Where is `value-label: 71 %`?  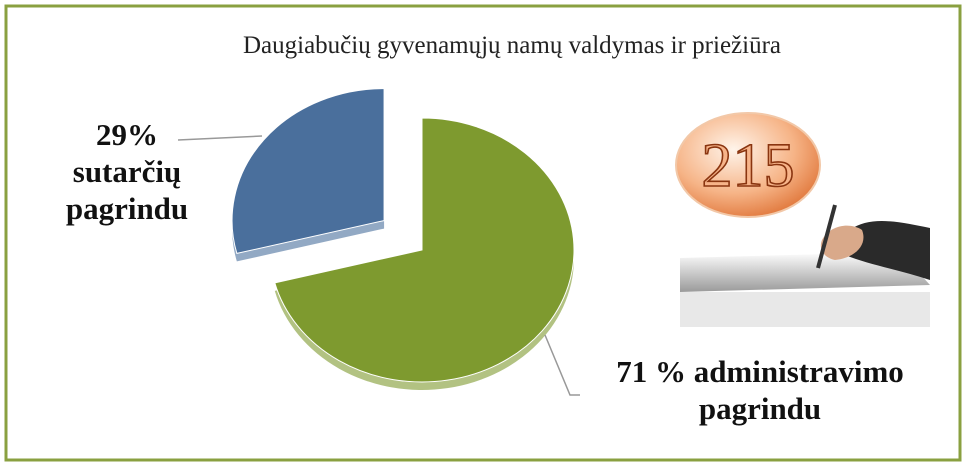 value-label: 71 % is located at coordinates (651, 371).